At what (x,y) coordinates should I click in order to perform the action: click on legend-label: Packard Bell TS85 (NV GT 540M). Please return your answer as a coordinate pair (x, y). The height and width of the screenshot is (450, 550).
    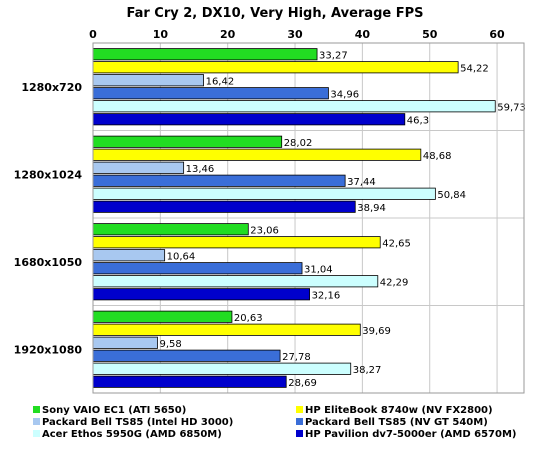
    Looking at the image, I should click on (396, 422).